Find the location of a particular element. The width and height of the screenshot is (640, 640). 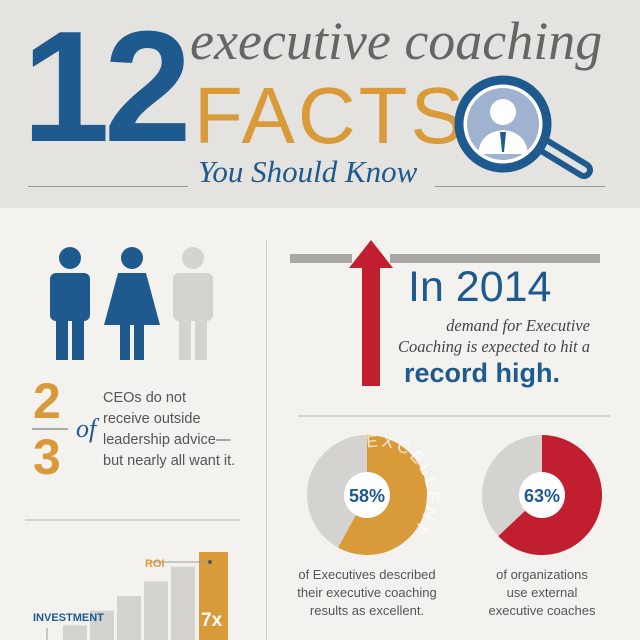

donut-label: 63% is located at coordinates (542, 496).